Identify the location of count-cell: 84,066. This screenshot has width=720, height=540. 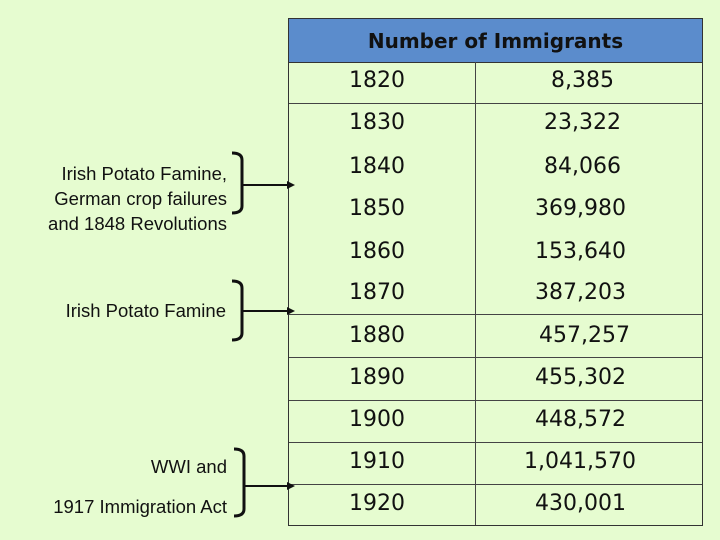
(582, 166).